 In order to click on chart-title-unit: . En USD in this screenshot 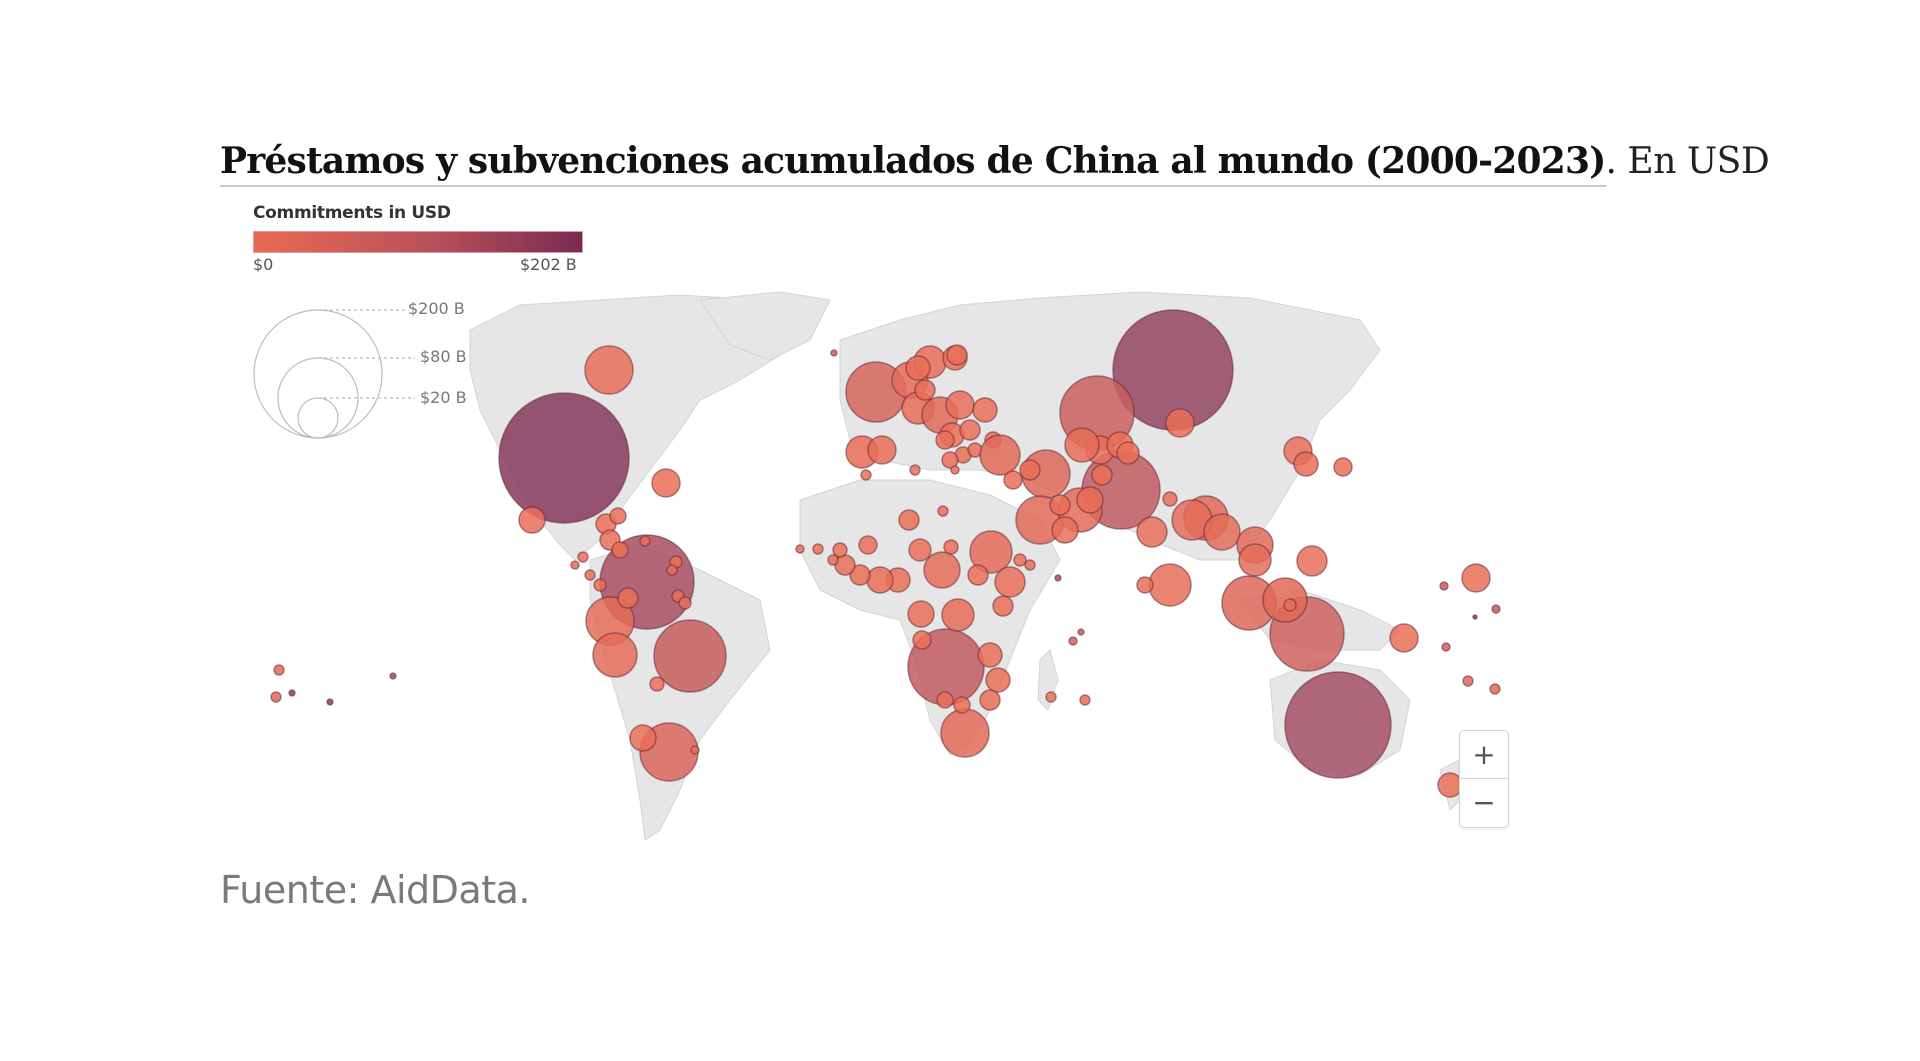, I will do `click(1687, 161)`.